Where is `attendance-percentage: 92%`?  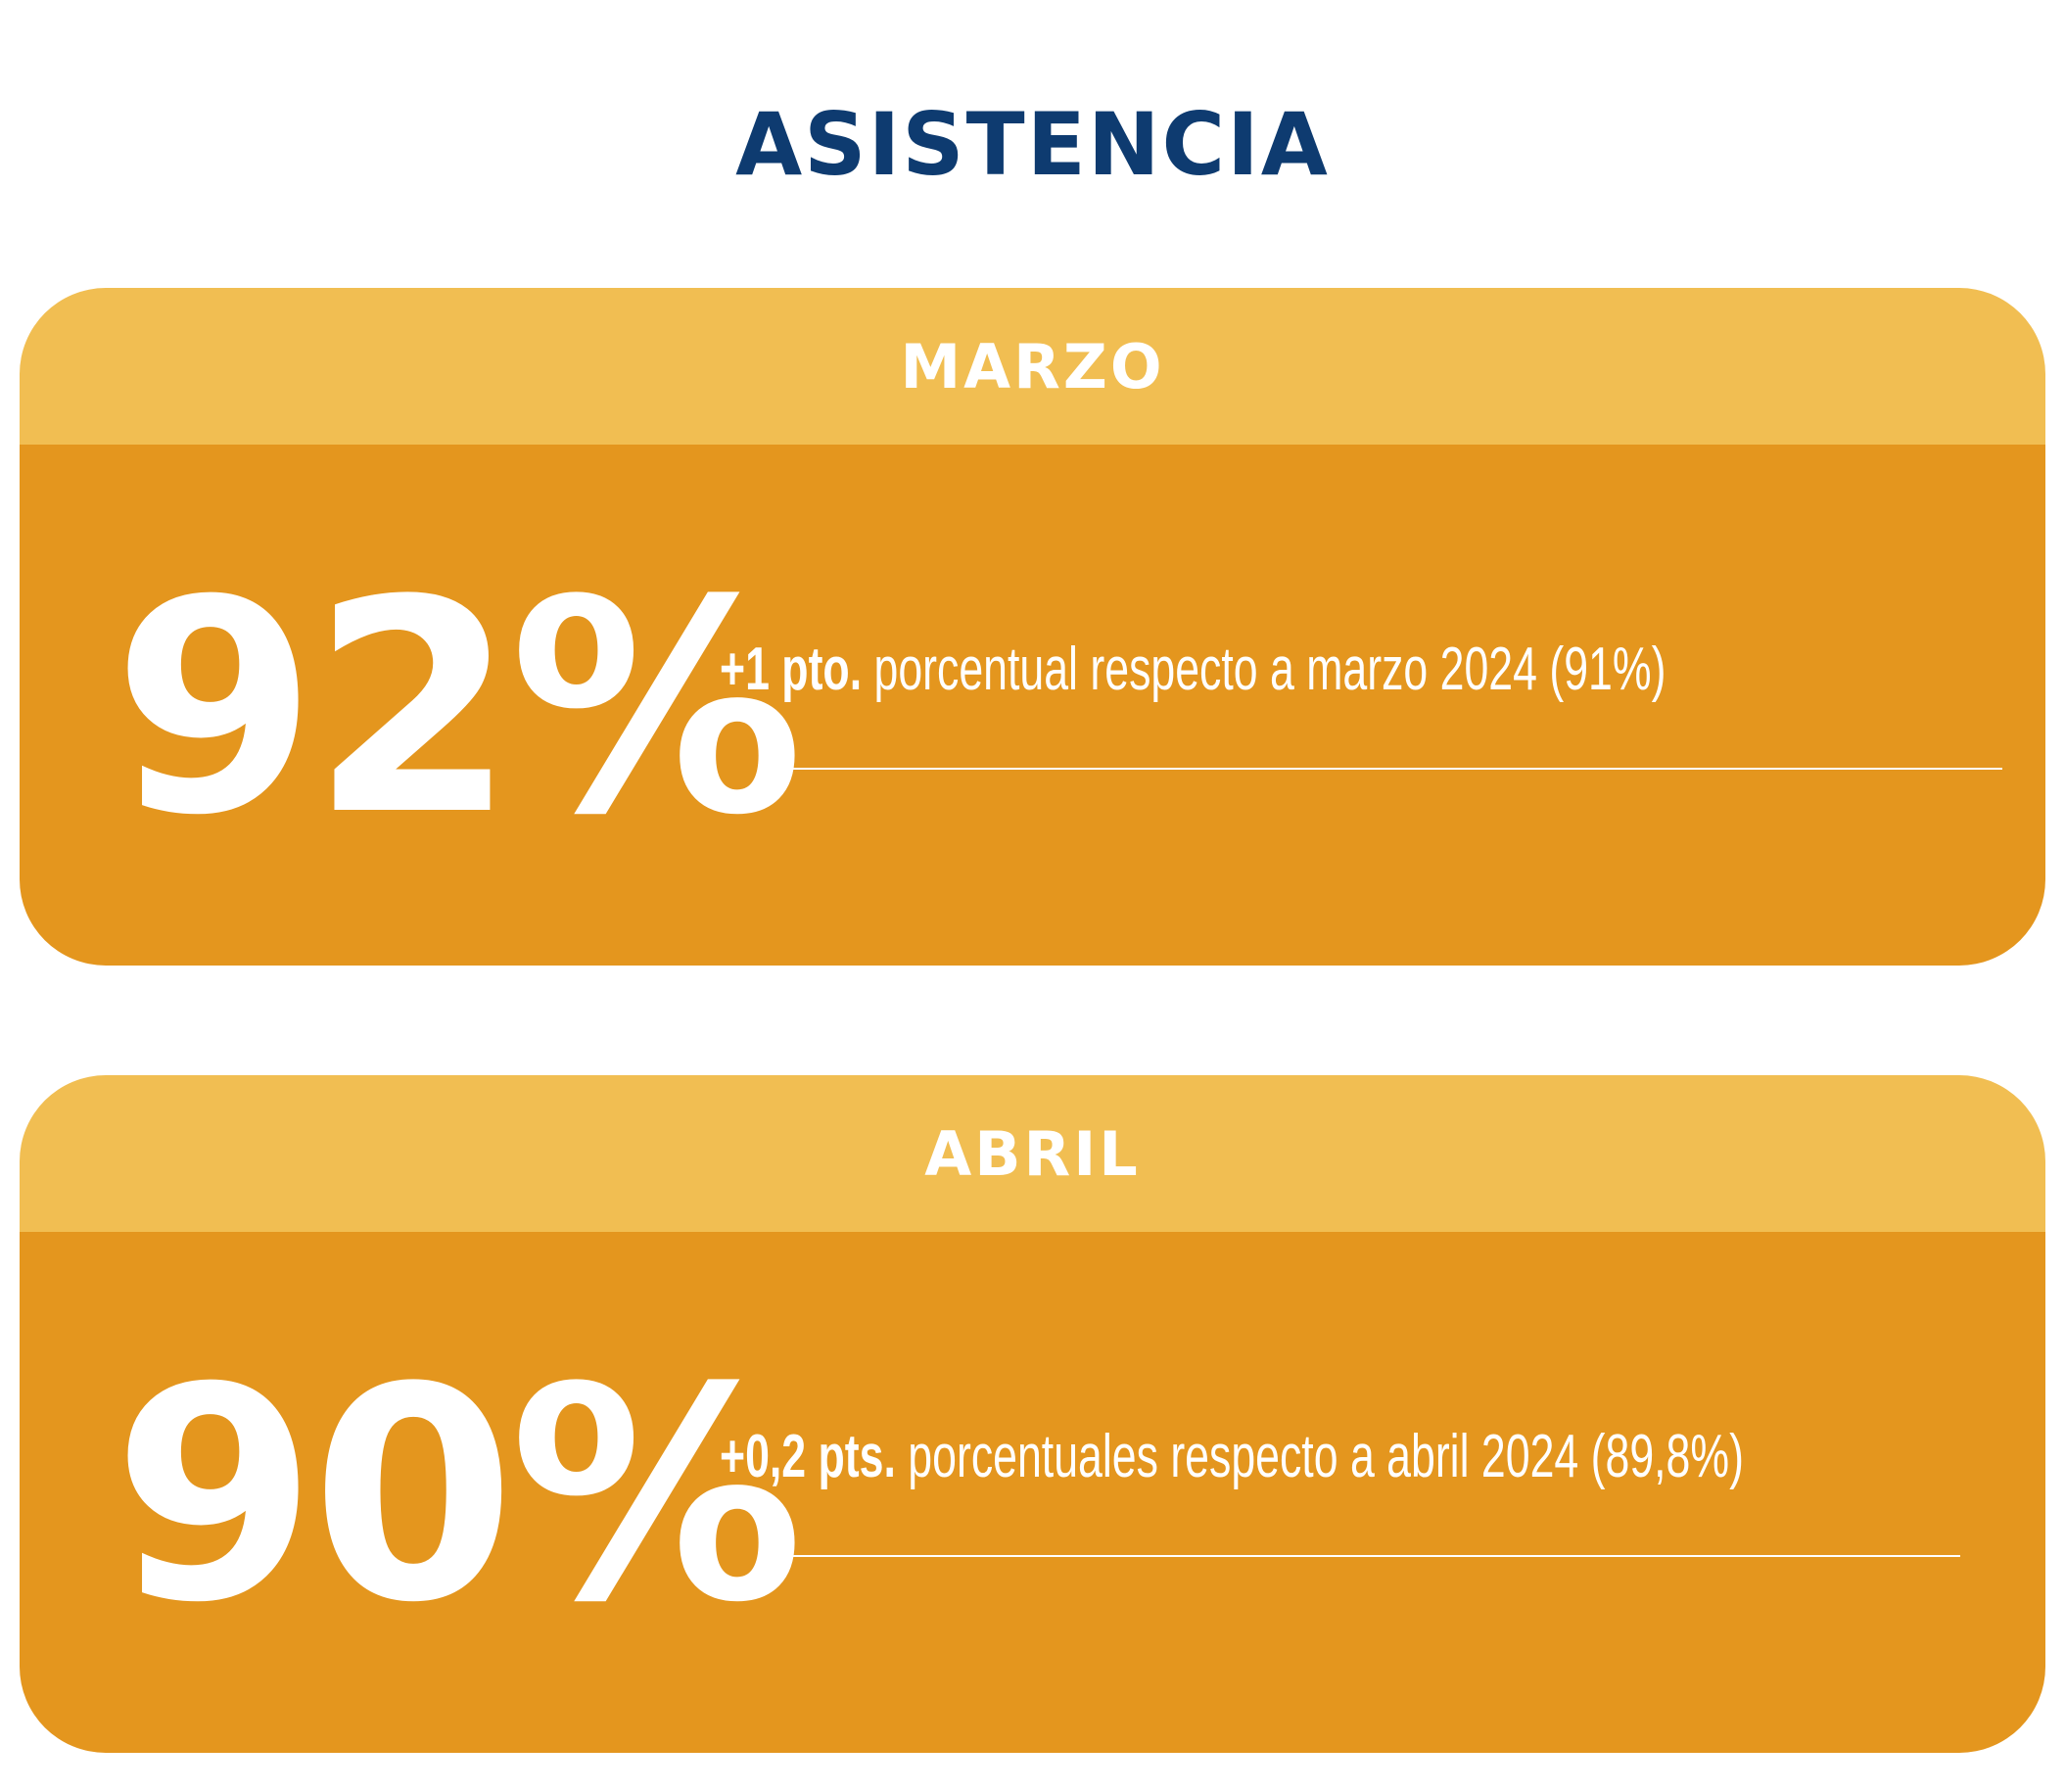
attendance-percentage: 92% is located at coordinates (458, 708).